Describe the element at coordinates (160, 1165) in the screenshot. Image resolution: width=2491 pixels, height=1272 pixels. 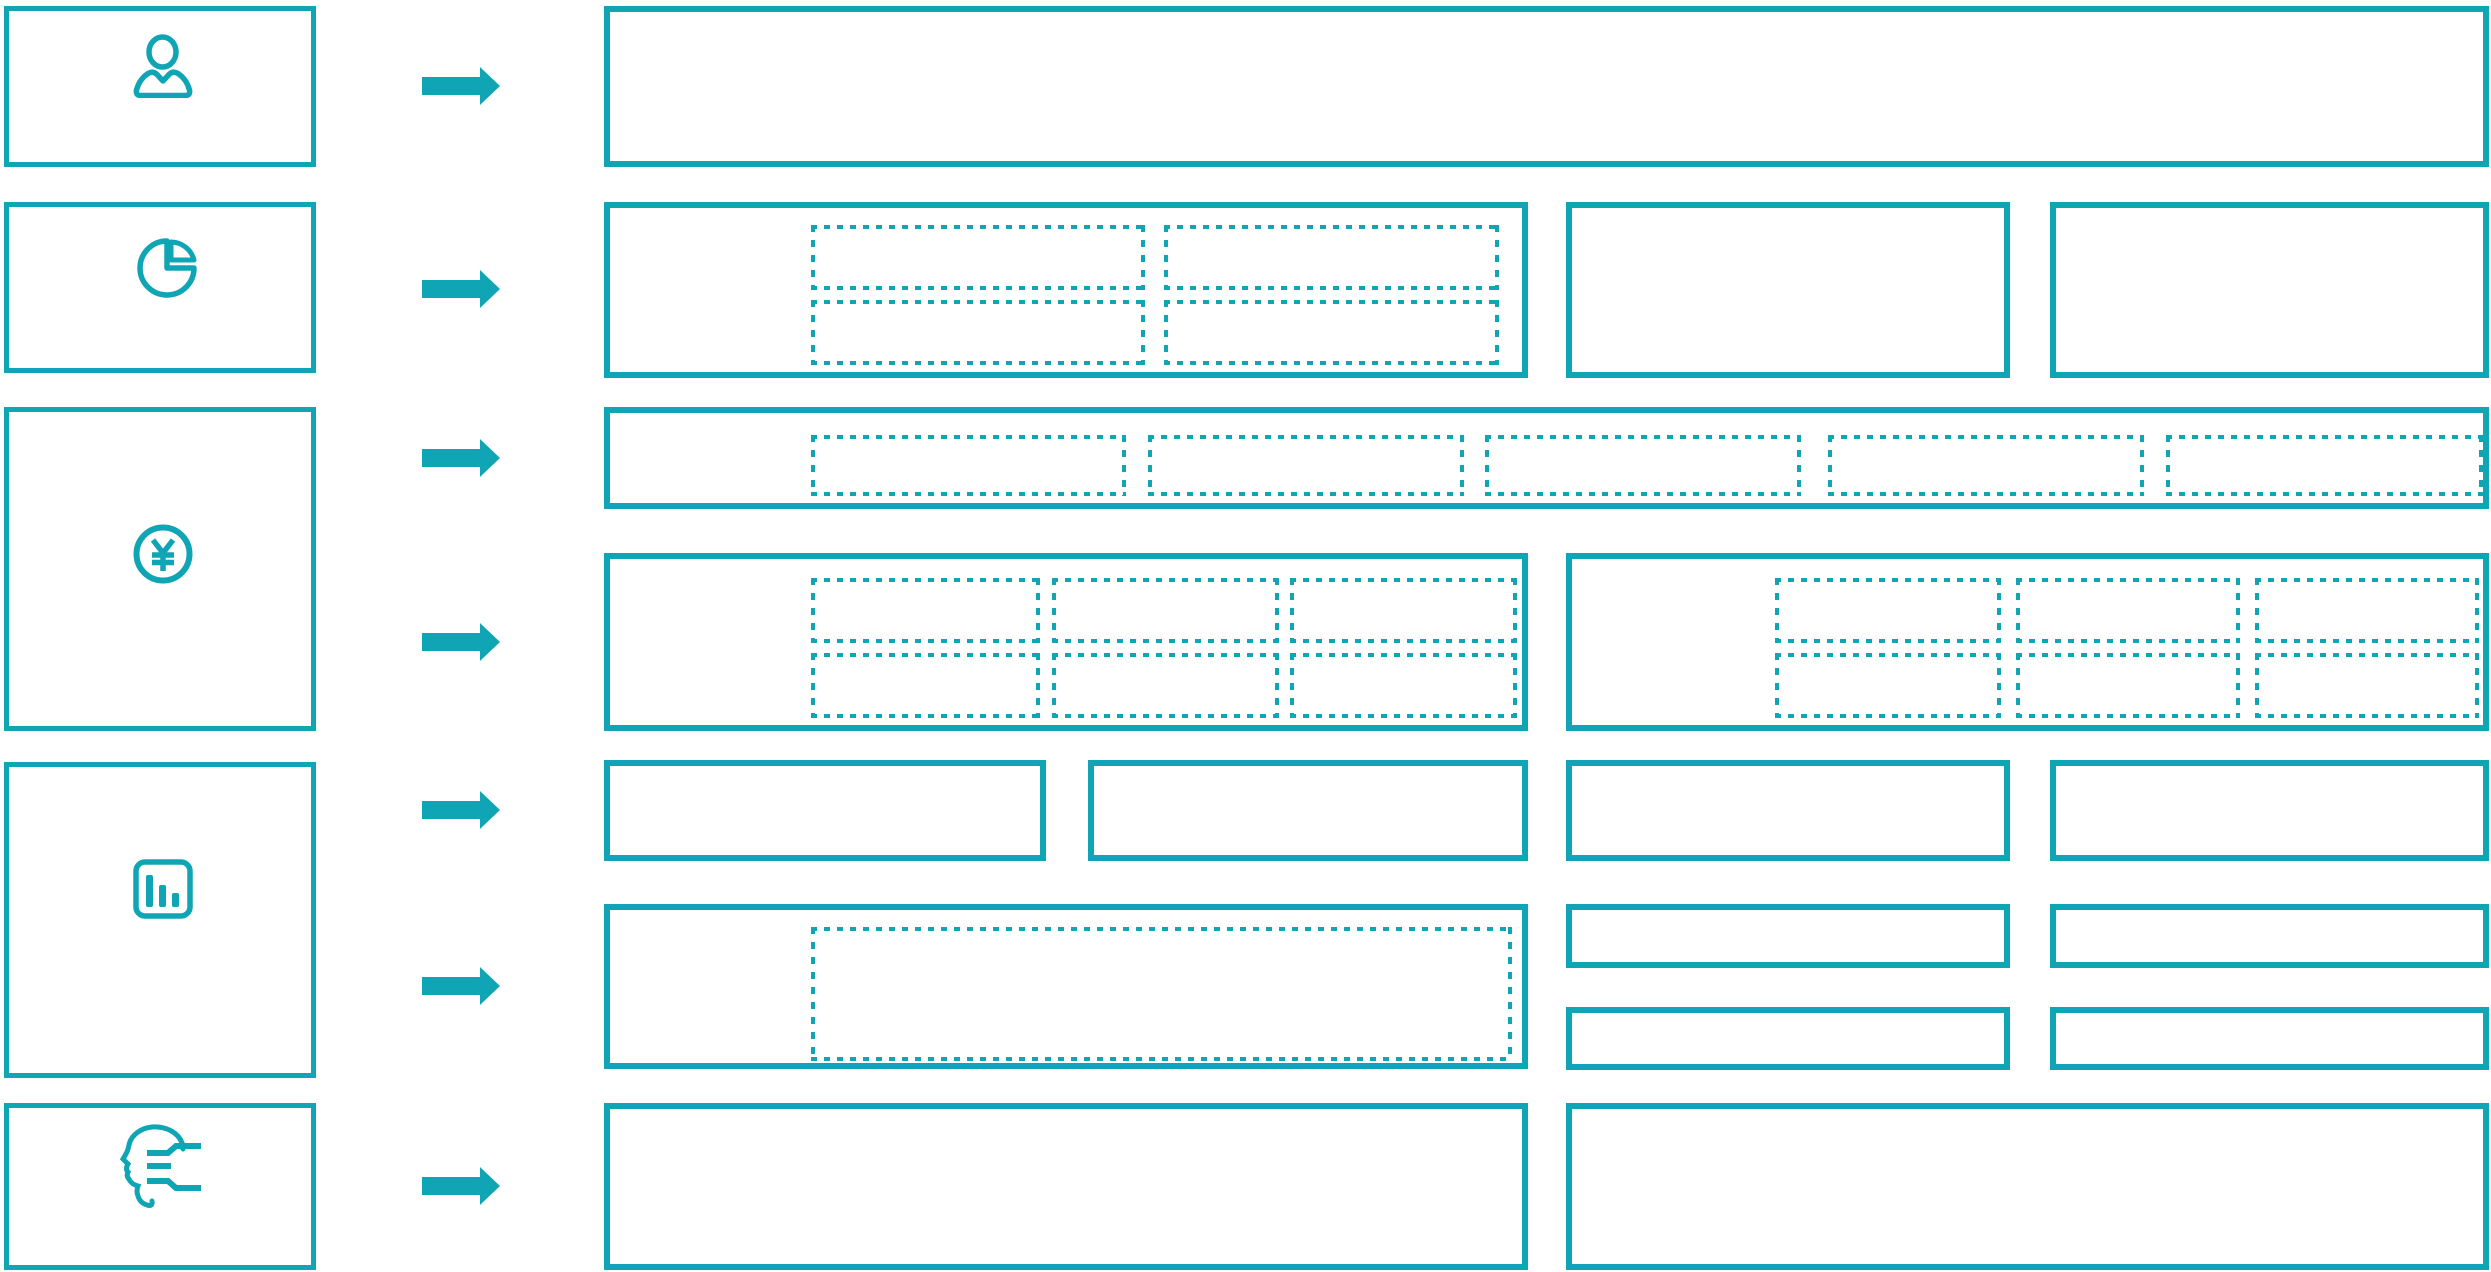
I see `head-profile-icon` at that location.